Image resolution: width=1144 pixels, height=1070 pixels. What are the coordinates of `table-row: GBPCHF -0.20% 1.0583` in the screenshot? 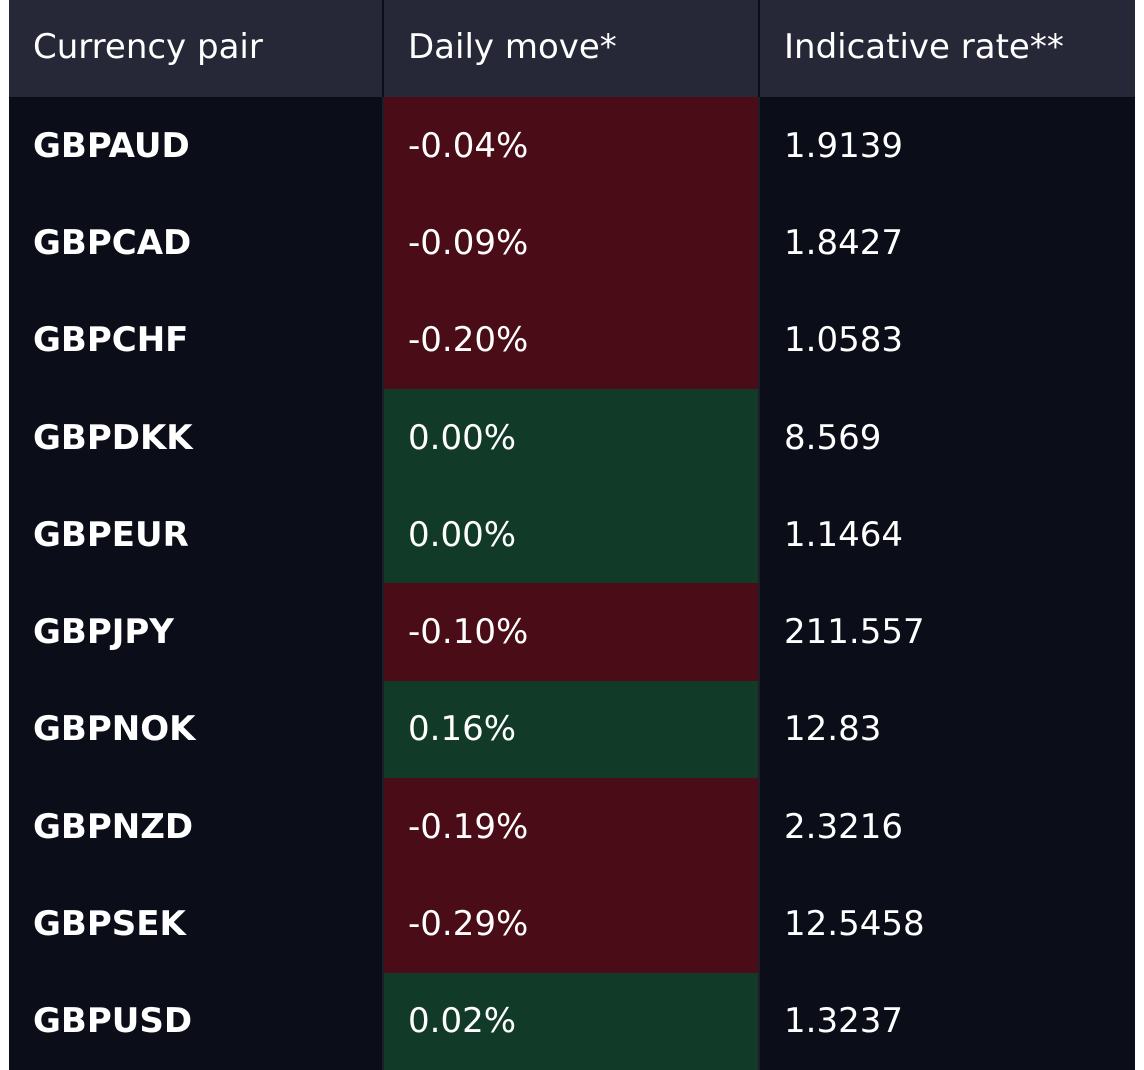 It's located at (572, 340).